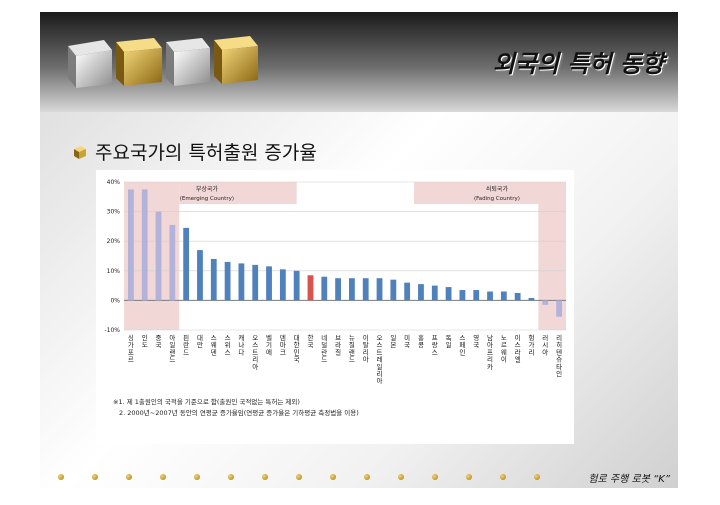  I want to click on footer-text: 험로 주행 로봇 “K”, so click(629, 479).